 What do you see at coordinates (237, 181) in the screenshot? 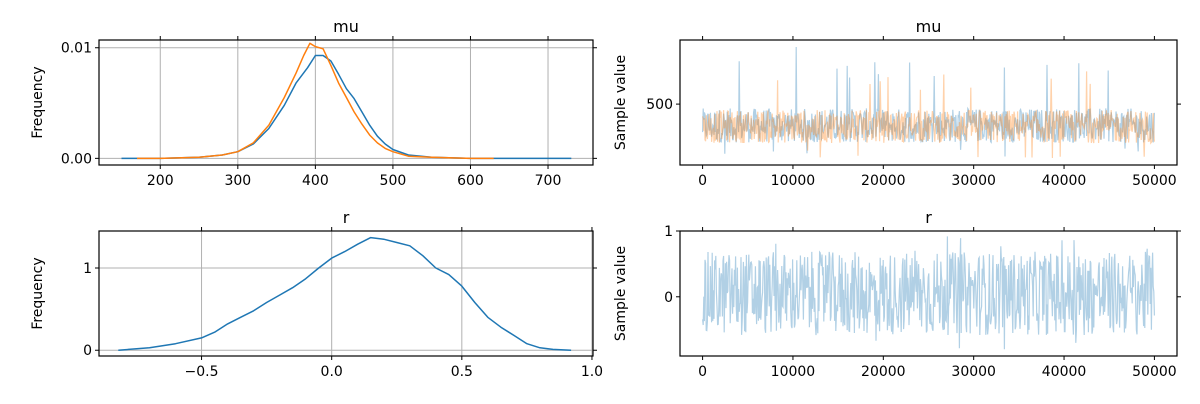
I see `x-tick-label: 300` at bounding box center [237, 181].